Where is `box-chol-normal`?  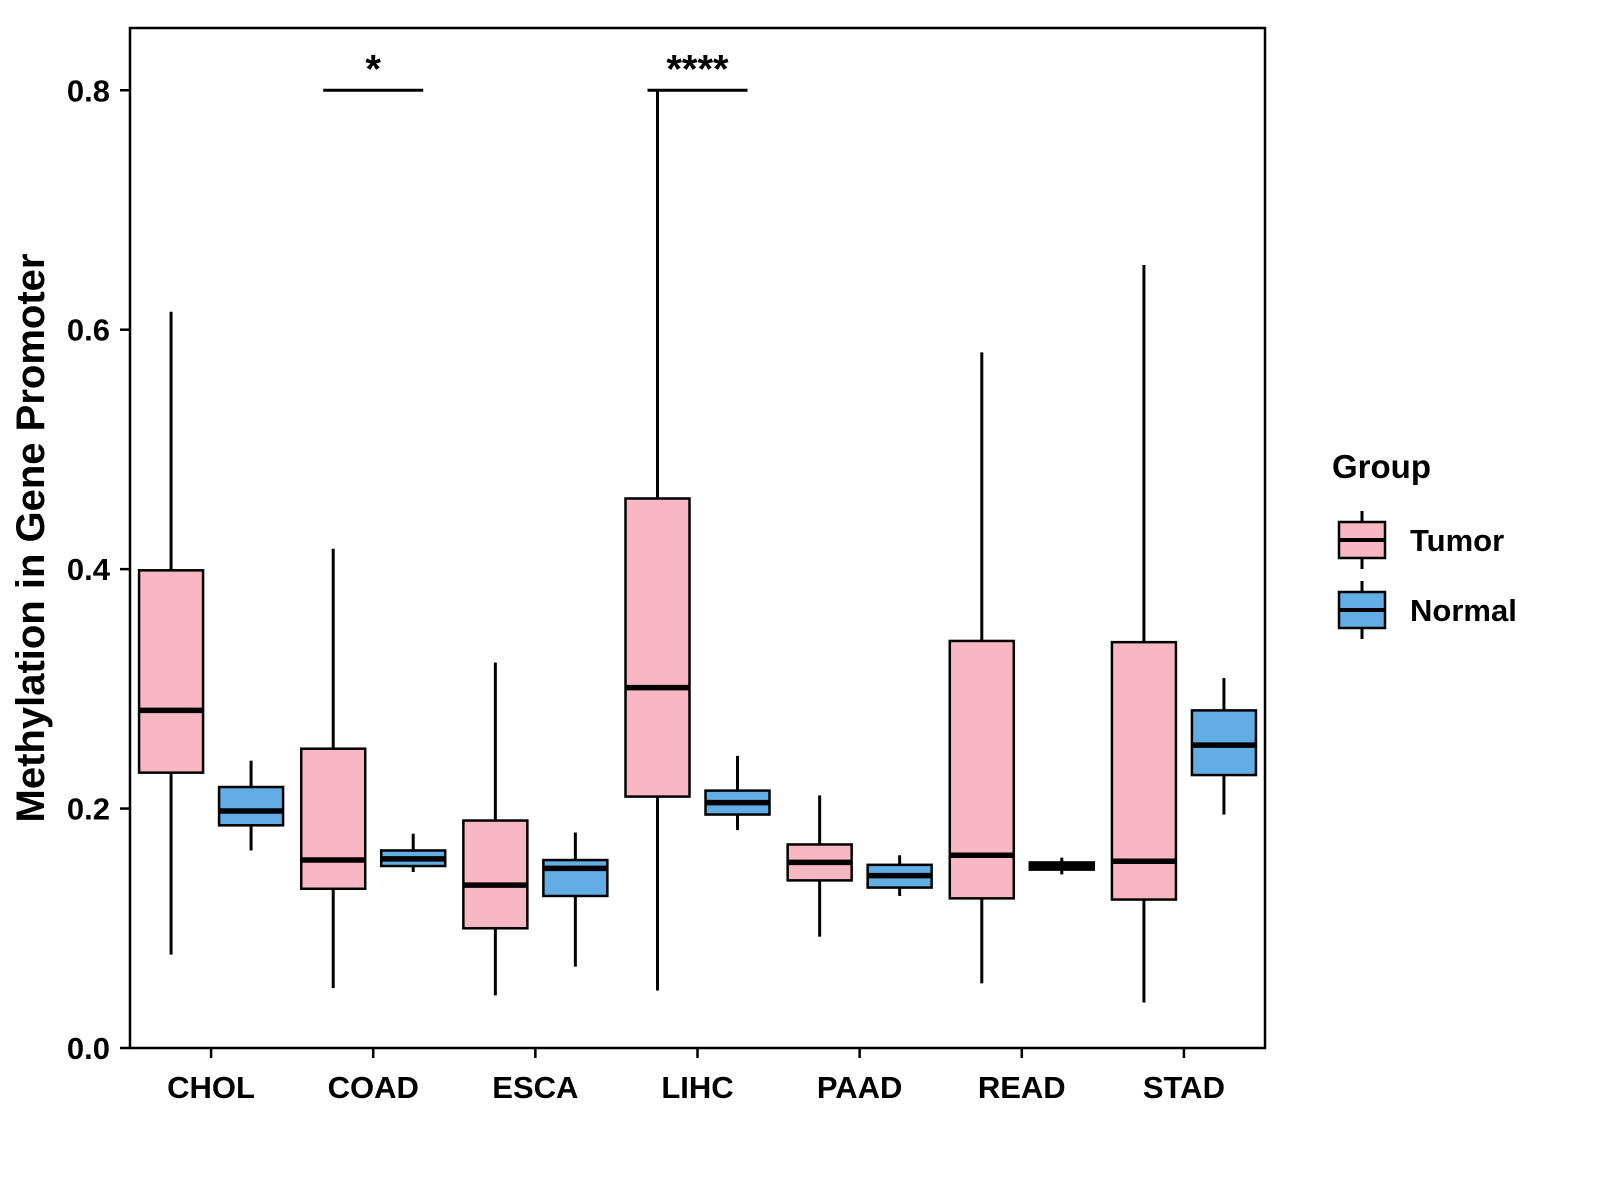 box-chol-normal is located at coordinates (251, 805).